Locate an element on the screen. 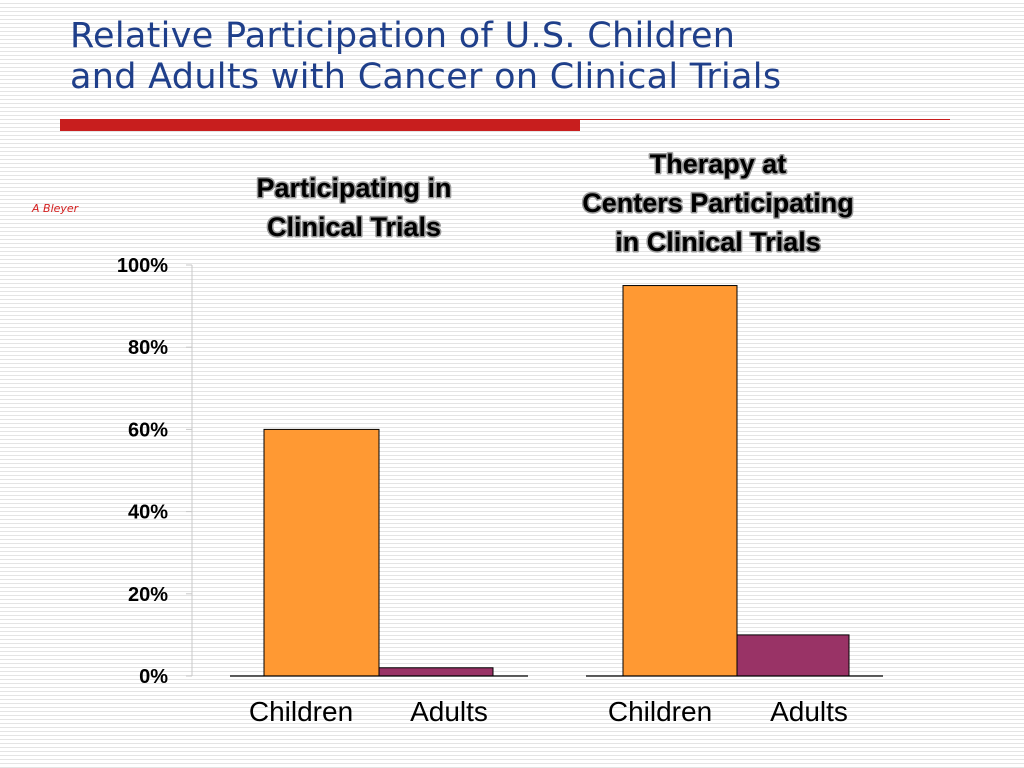 This screenshot has height=768, width=1024. panel-title-line: in Clinical Trials is located at coordinates (718, 242).